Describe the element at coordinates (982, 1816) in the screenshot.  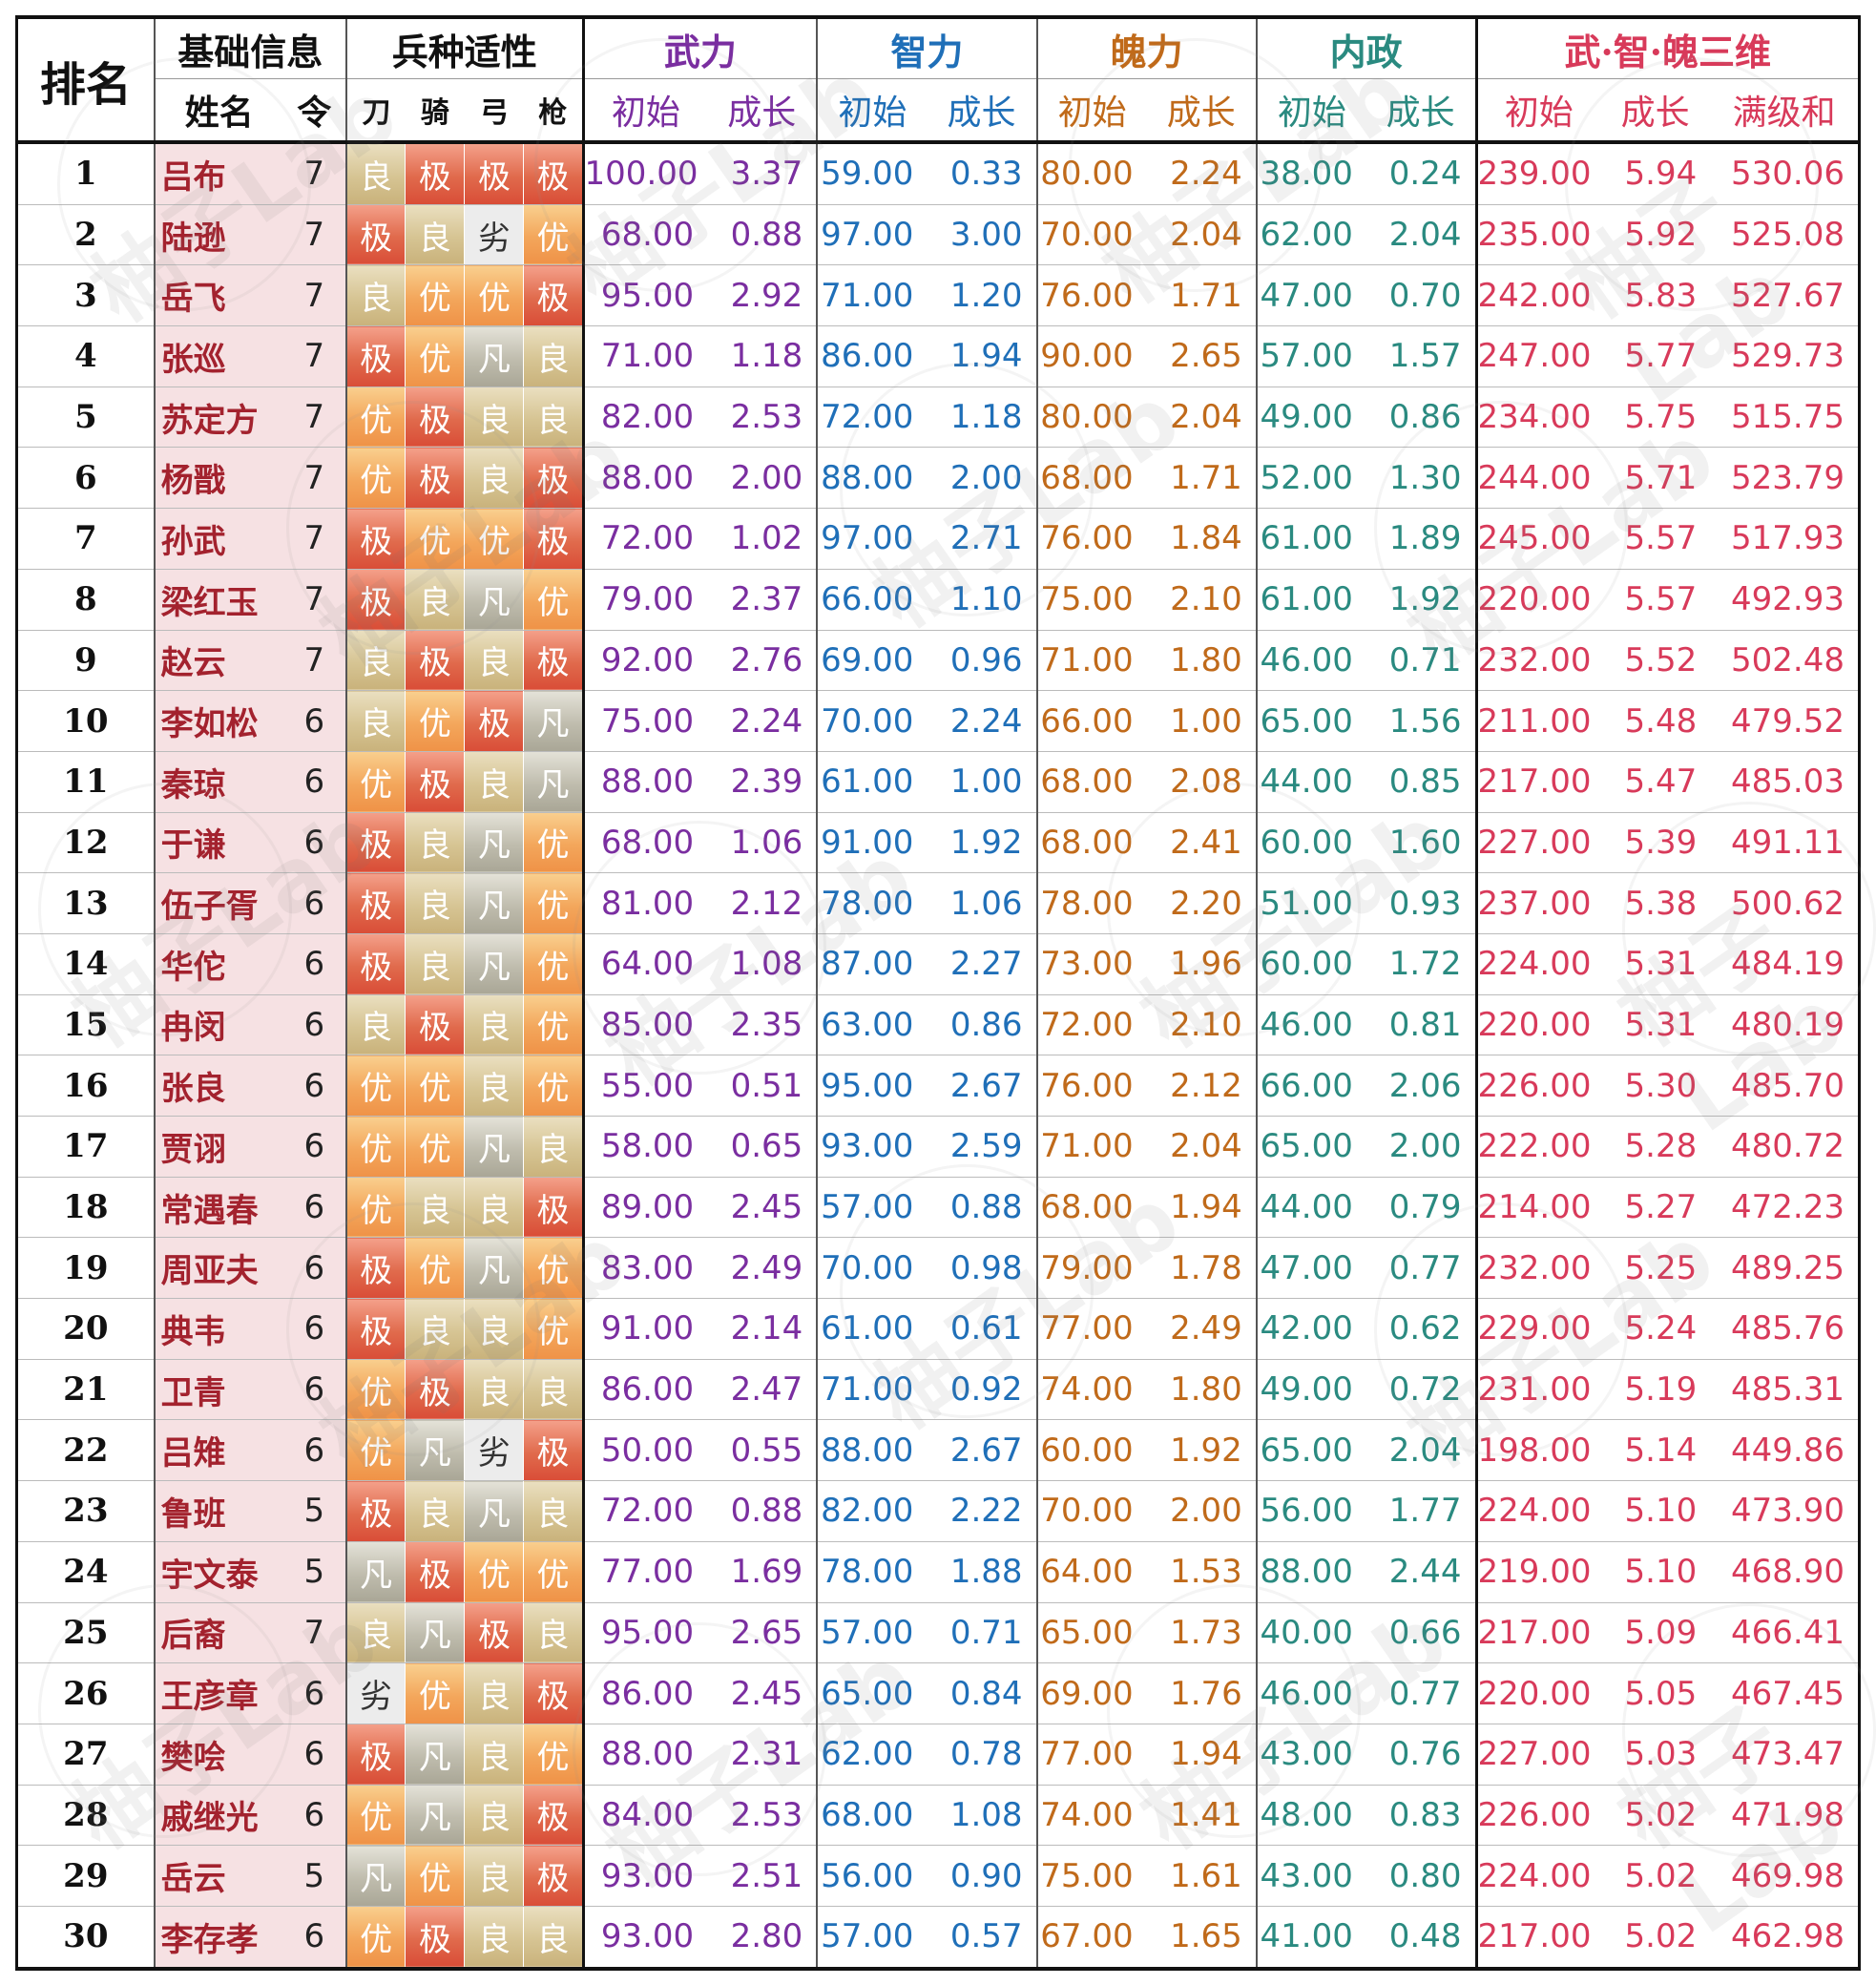
I see `zhili-grow-cell: 1.08` at that location.